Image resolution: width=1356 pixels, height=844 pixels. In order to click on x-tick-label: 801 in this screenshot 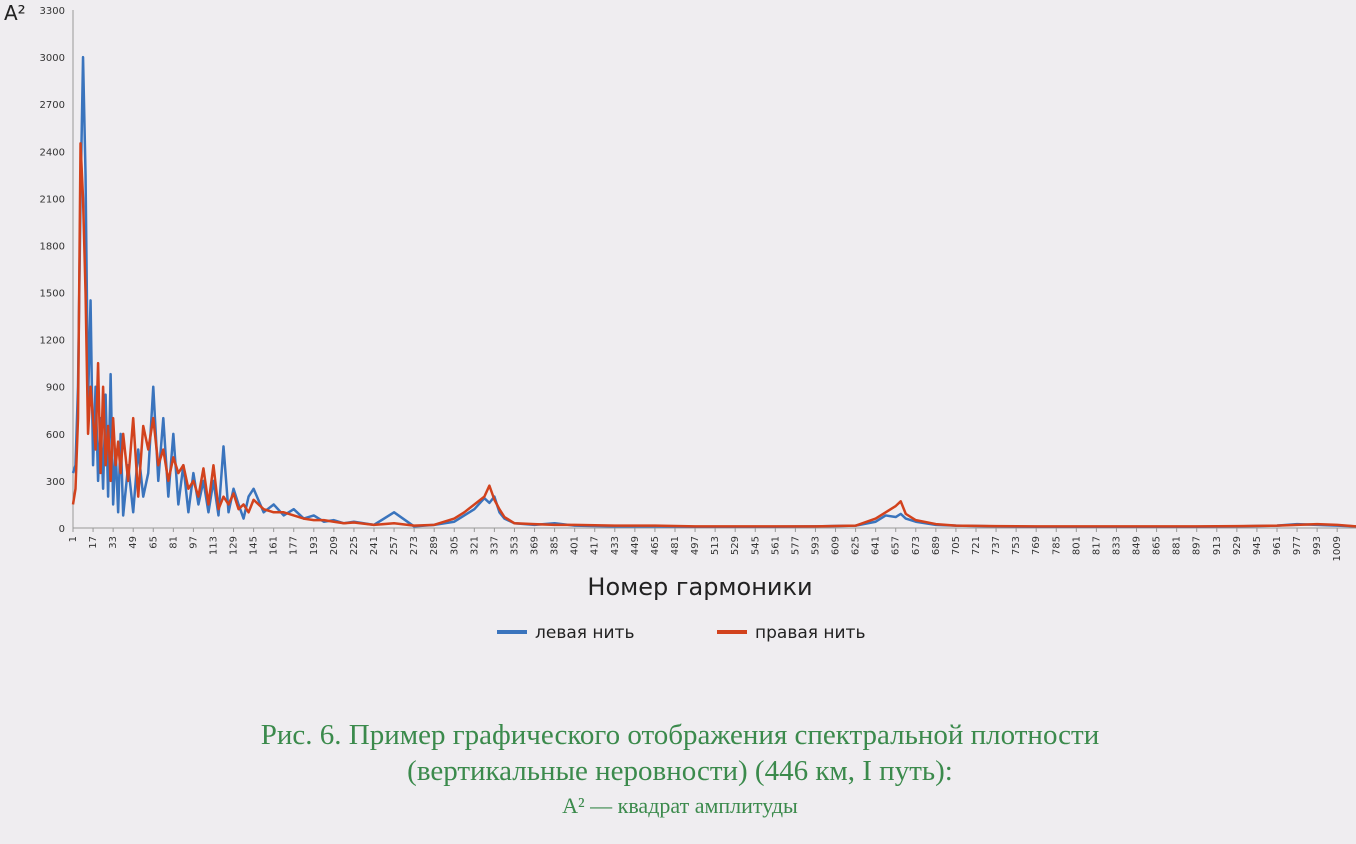, I will do `click(1076, 545)`.